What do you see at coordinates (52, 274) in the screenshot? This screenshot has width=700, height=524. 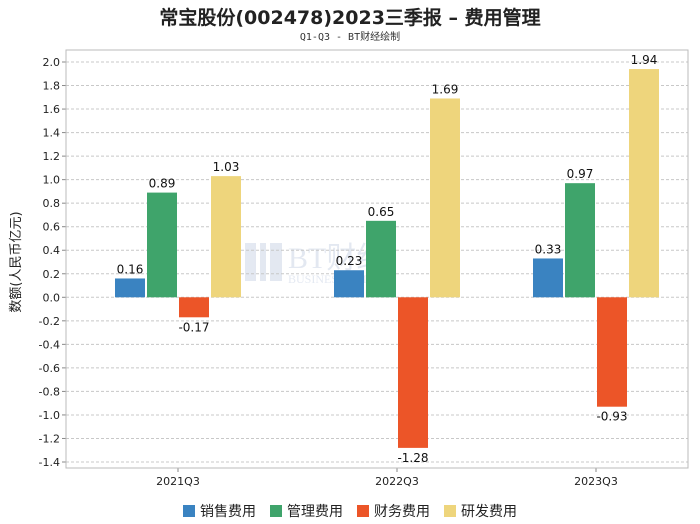 I see `y-tick-label: 0.2` at bounding box center [52, 274].